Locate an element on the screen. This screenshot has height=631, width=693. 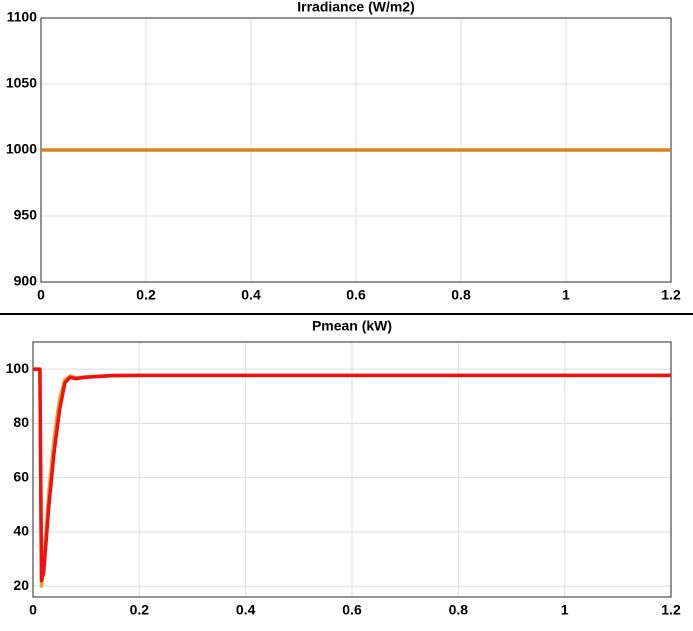
y-tick-label: 900 is located at coordinates (26, 281).